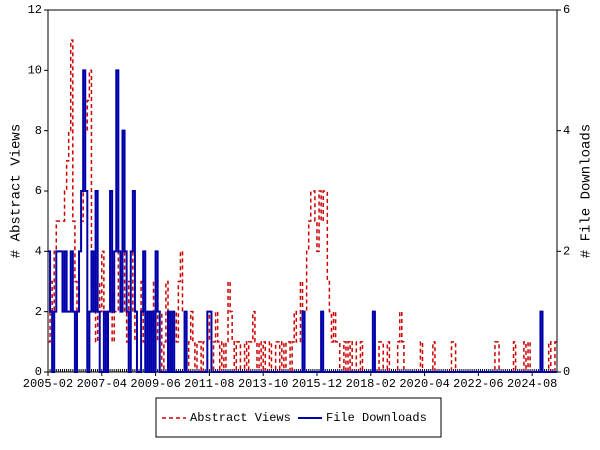 The image size is (600, 450). I want to click on y2-tick-label: 0, so click(566, 372).